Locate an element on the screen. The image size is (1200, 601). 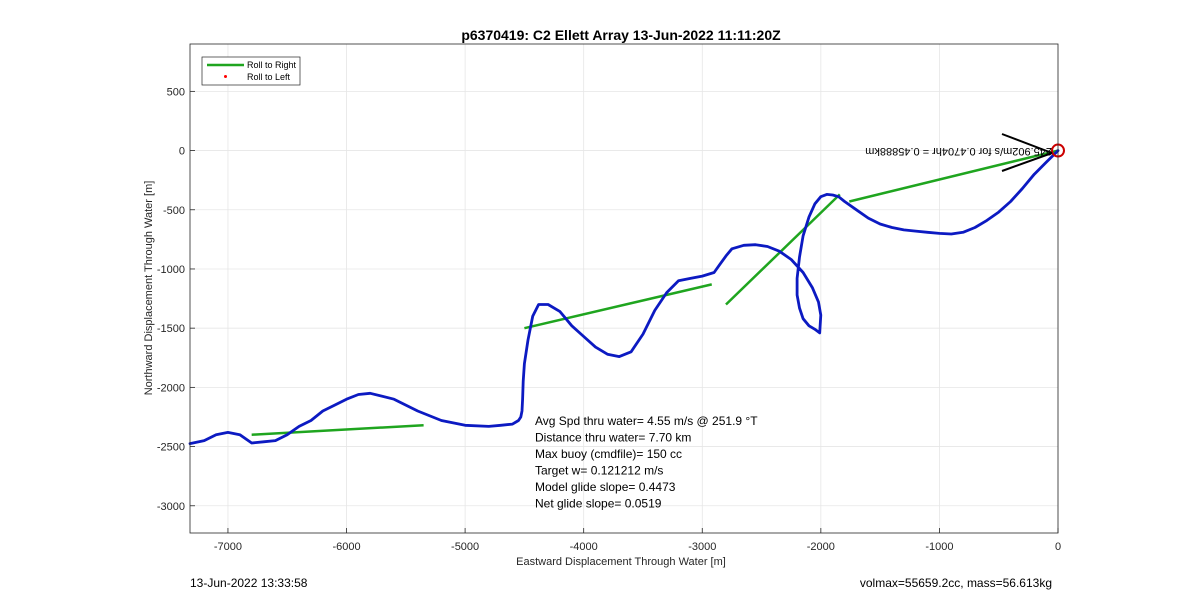
x-tick-label: 0 is located at coordinates (1058, 547).